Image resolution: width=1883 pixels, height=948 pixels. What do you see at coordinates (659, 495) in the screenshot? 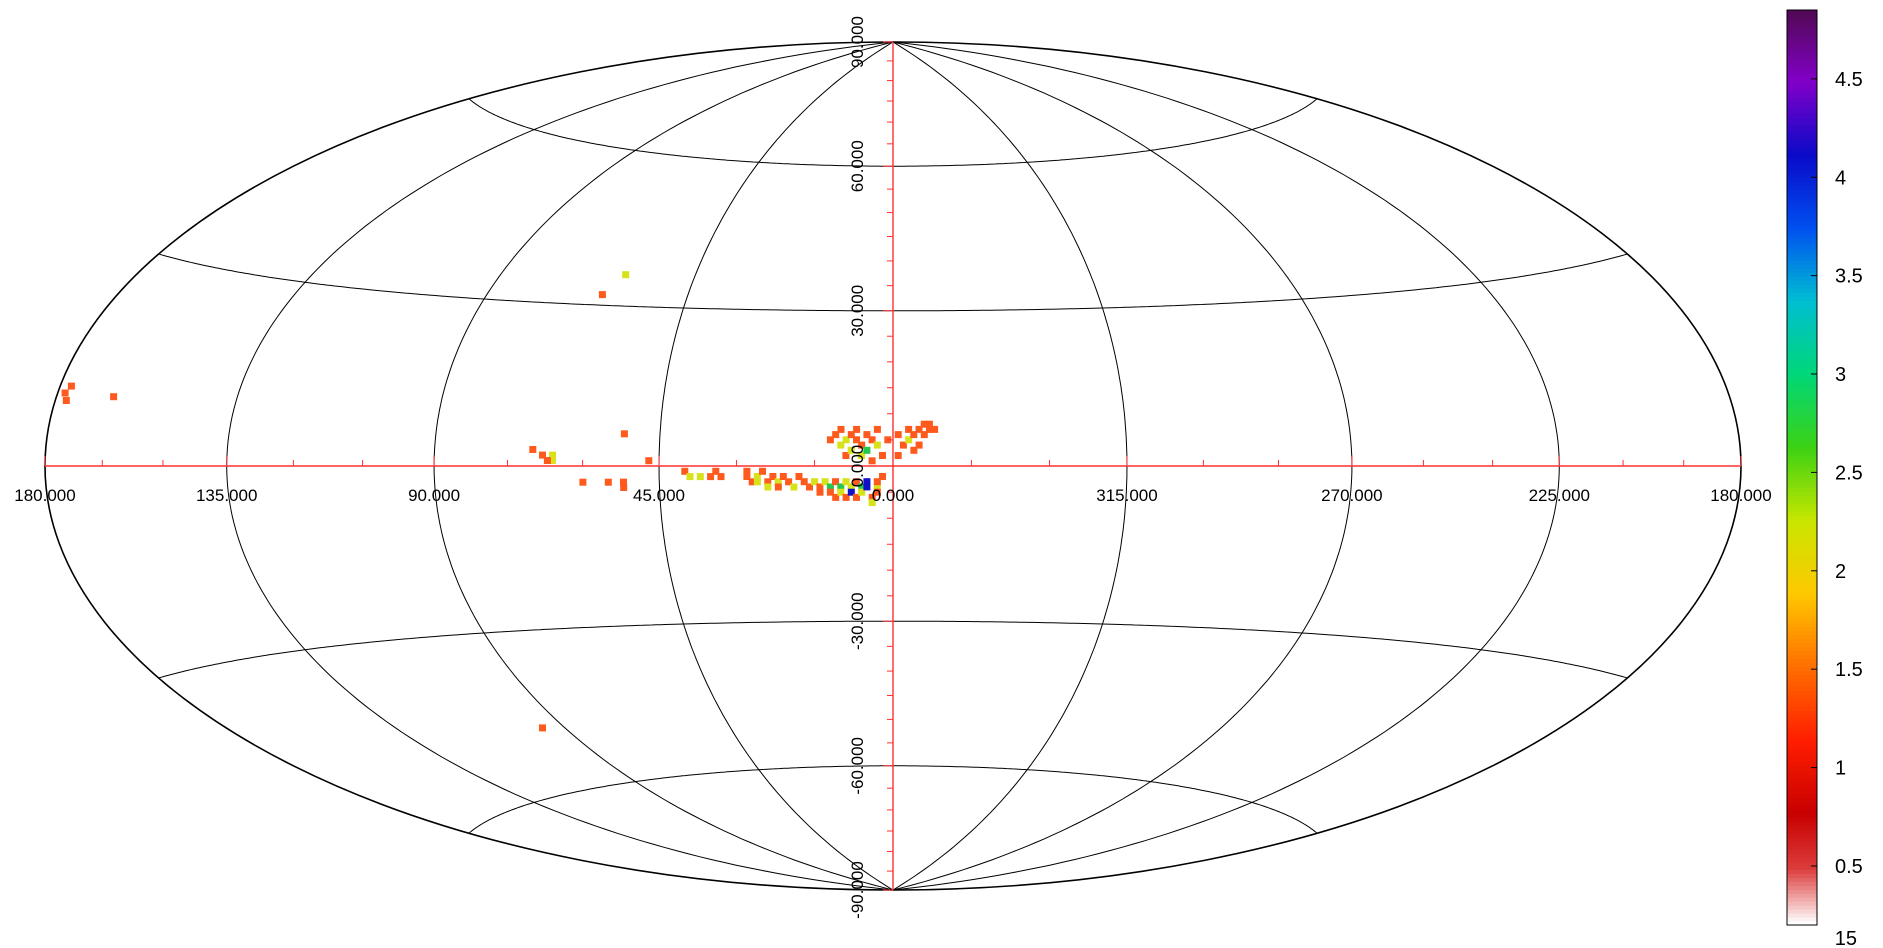
I see `lon-tick-label: 45.000` at bounding box center [659, 495].